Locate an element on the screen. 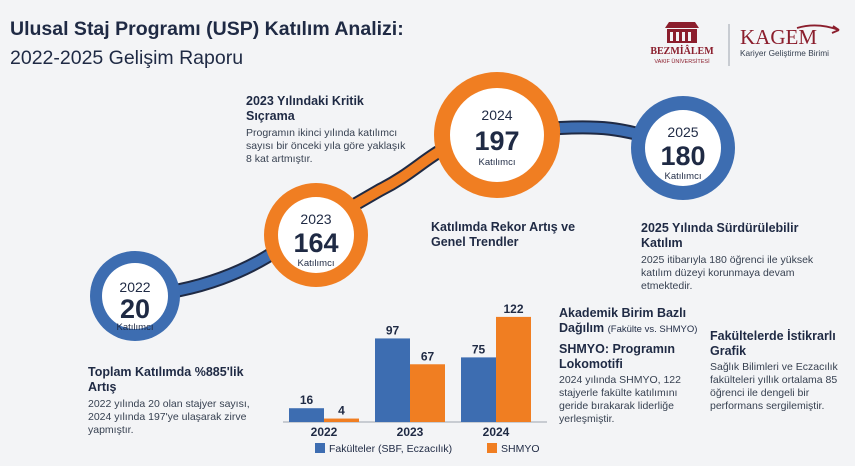  block-title: Fakültelerde İstikrarlı Grafik is located at coordinates (773, 343).